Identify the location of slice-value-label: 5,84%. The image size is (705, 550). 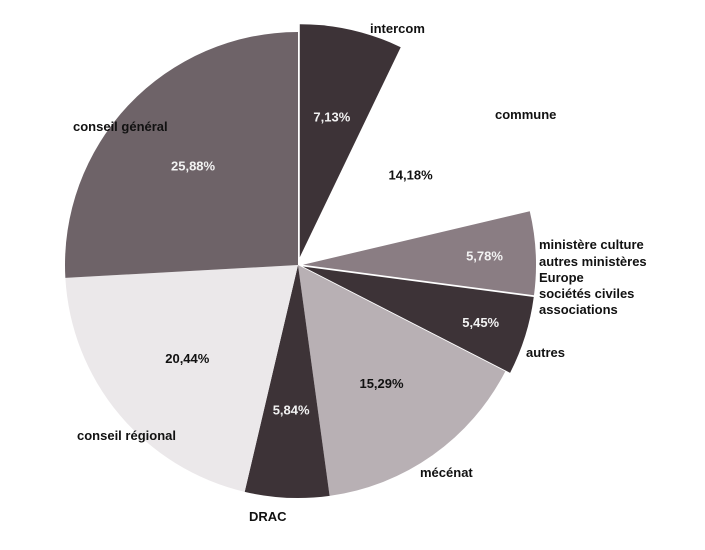
(291, 409).